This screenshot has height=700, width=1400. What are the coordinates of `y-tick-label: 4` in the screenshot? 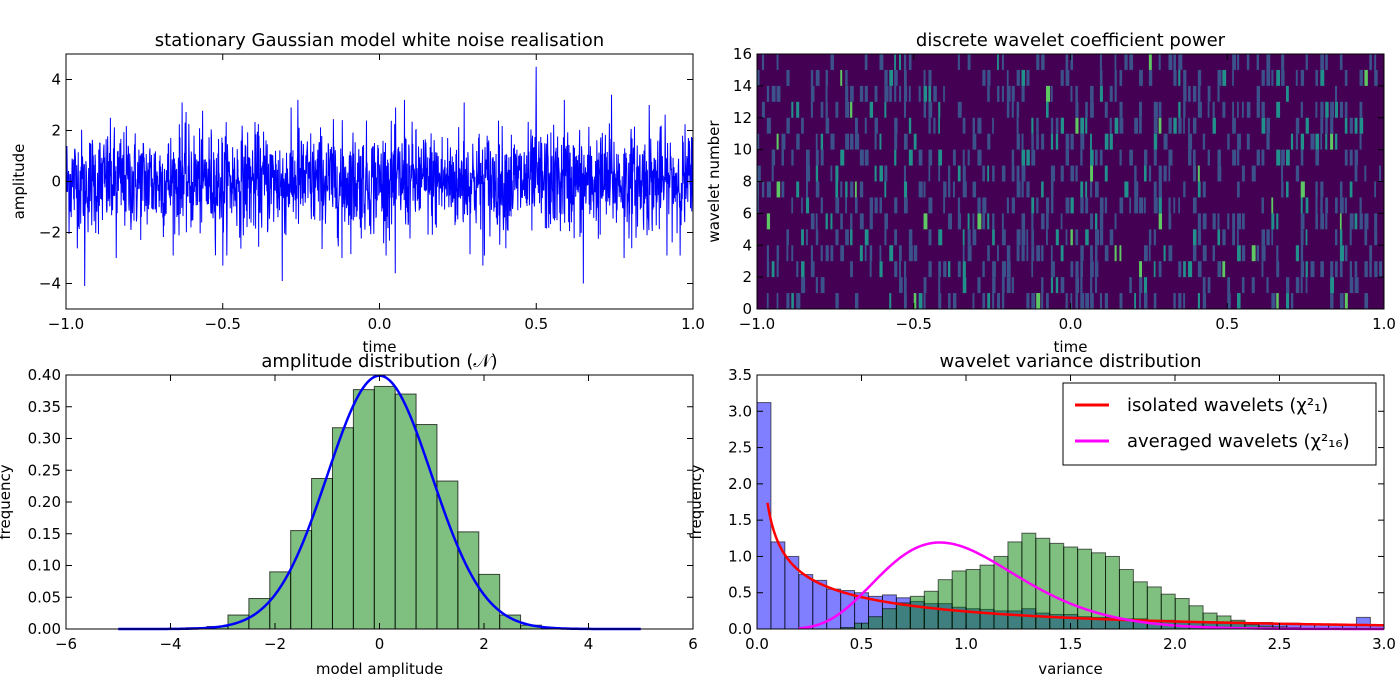 It's located at (747, 245).